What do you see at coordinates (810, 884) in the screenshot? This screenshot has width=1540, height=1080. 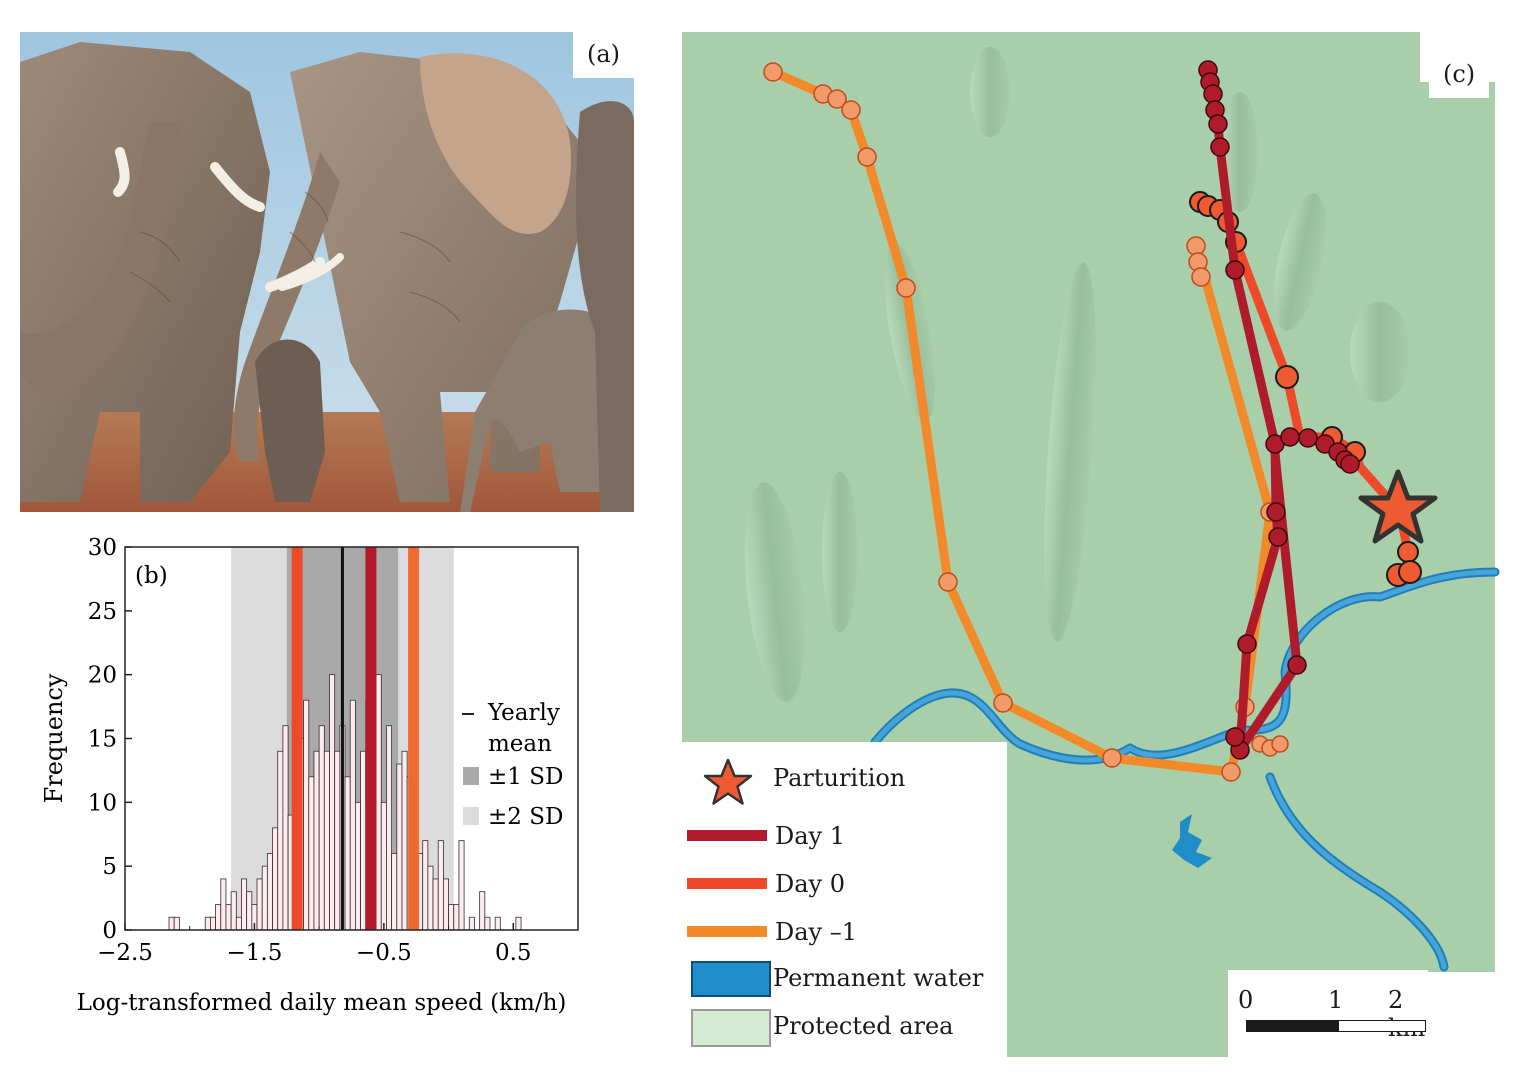 I see `legend-day0: Day 0` at bounding box center [810, 884].